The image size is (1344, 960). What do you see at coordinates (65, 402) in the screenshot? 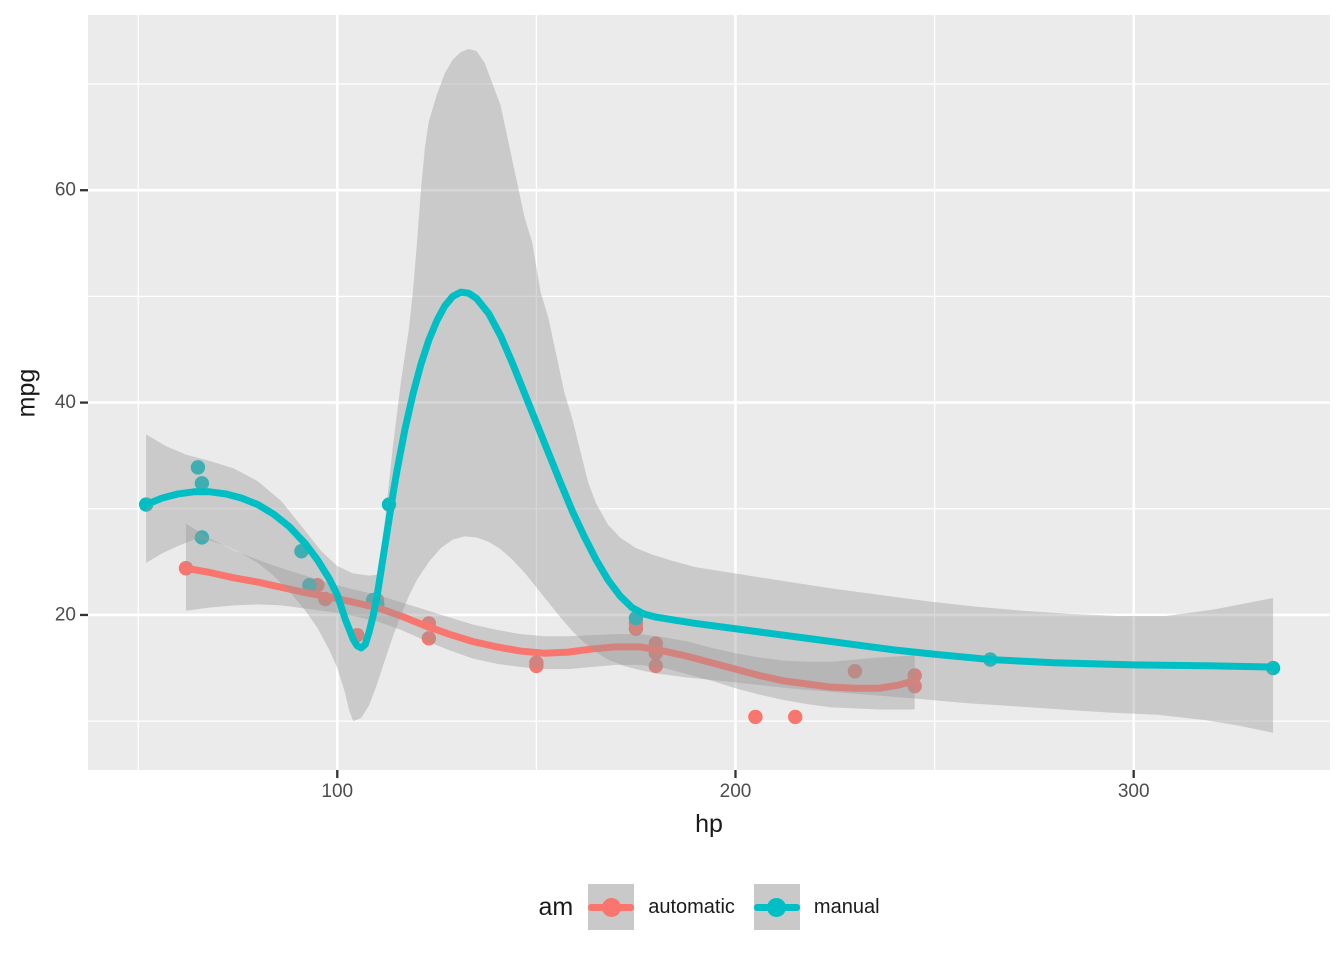
I see `y-tick-label: 40` at bounding box center [65, 402].